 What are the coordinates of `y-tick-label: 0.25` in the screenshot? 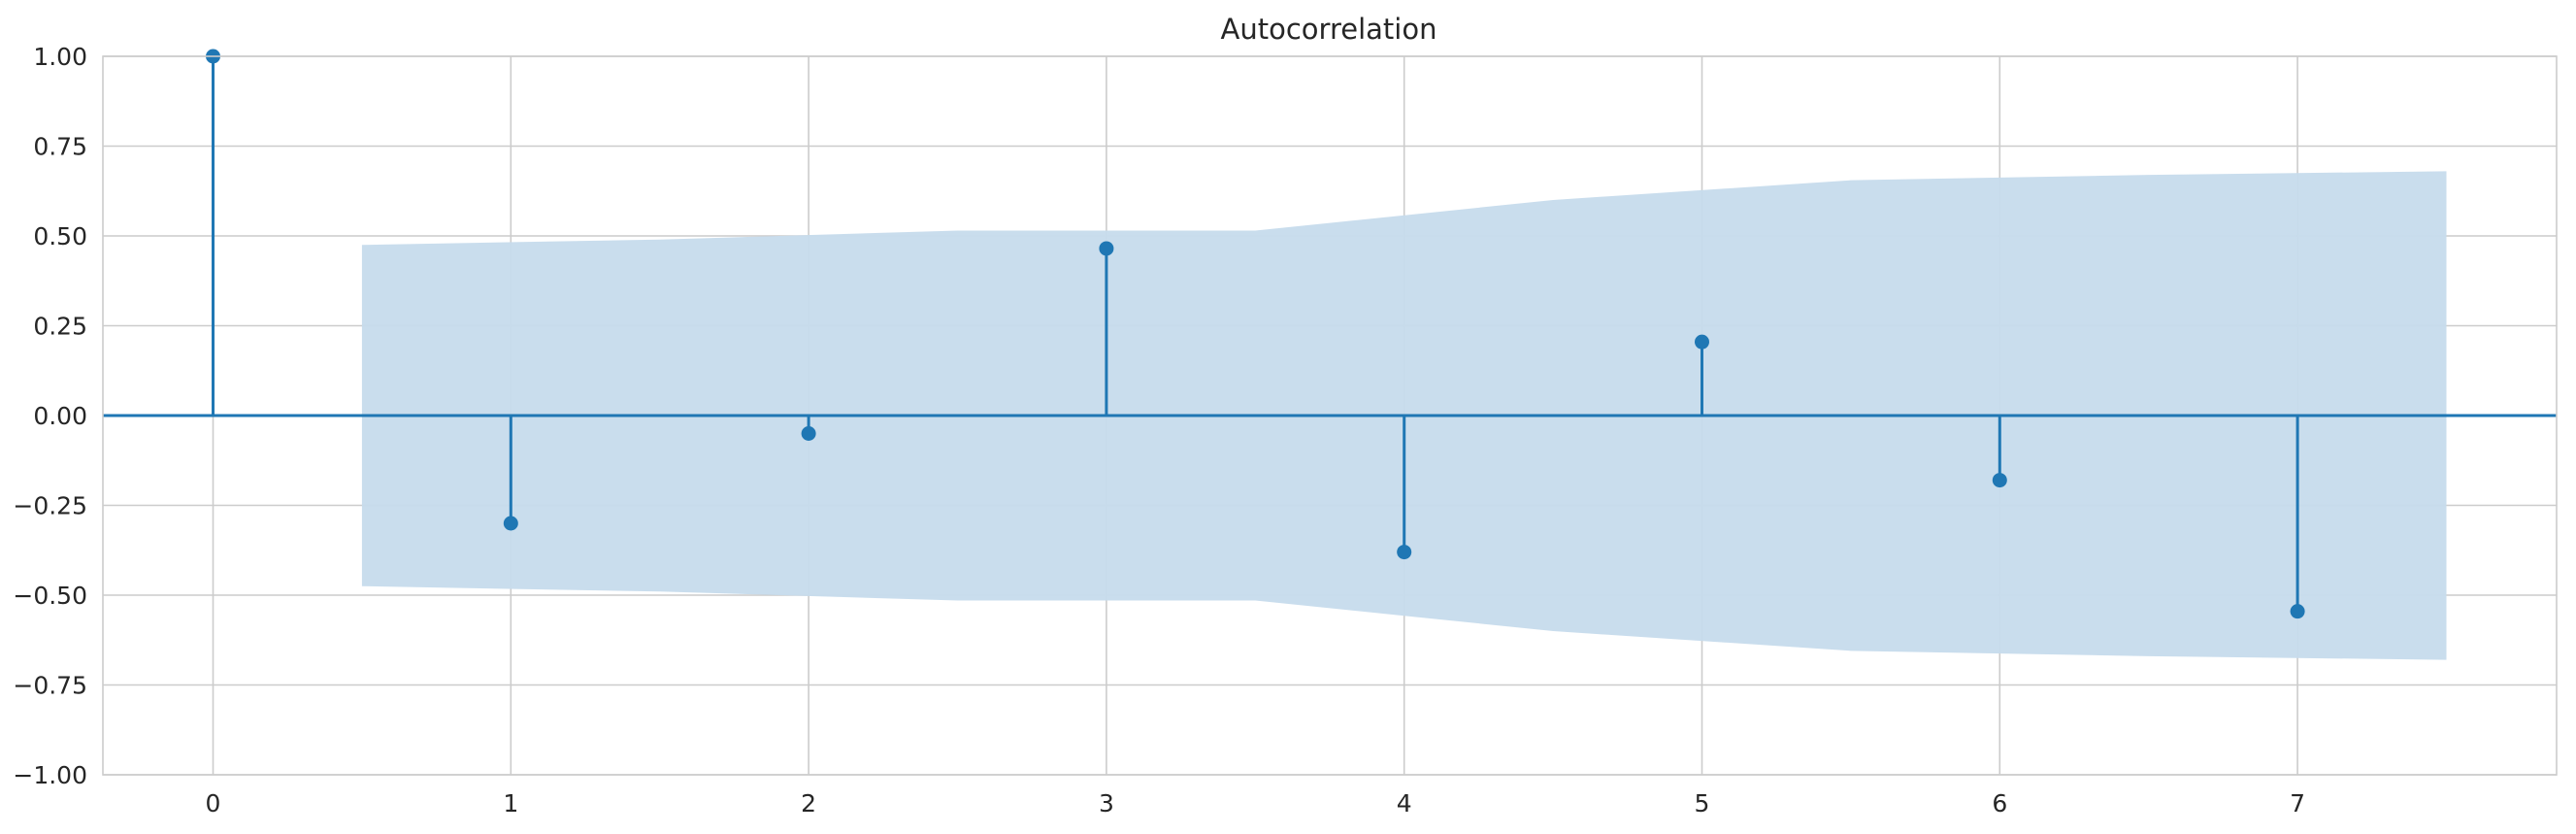 It's located at (60, 327).